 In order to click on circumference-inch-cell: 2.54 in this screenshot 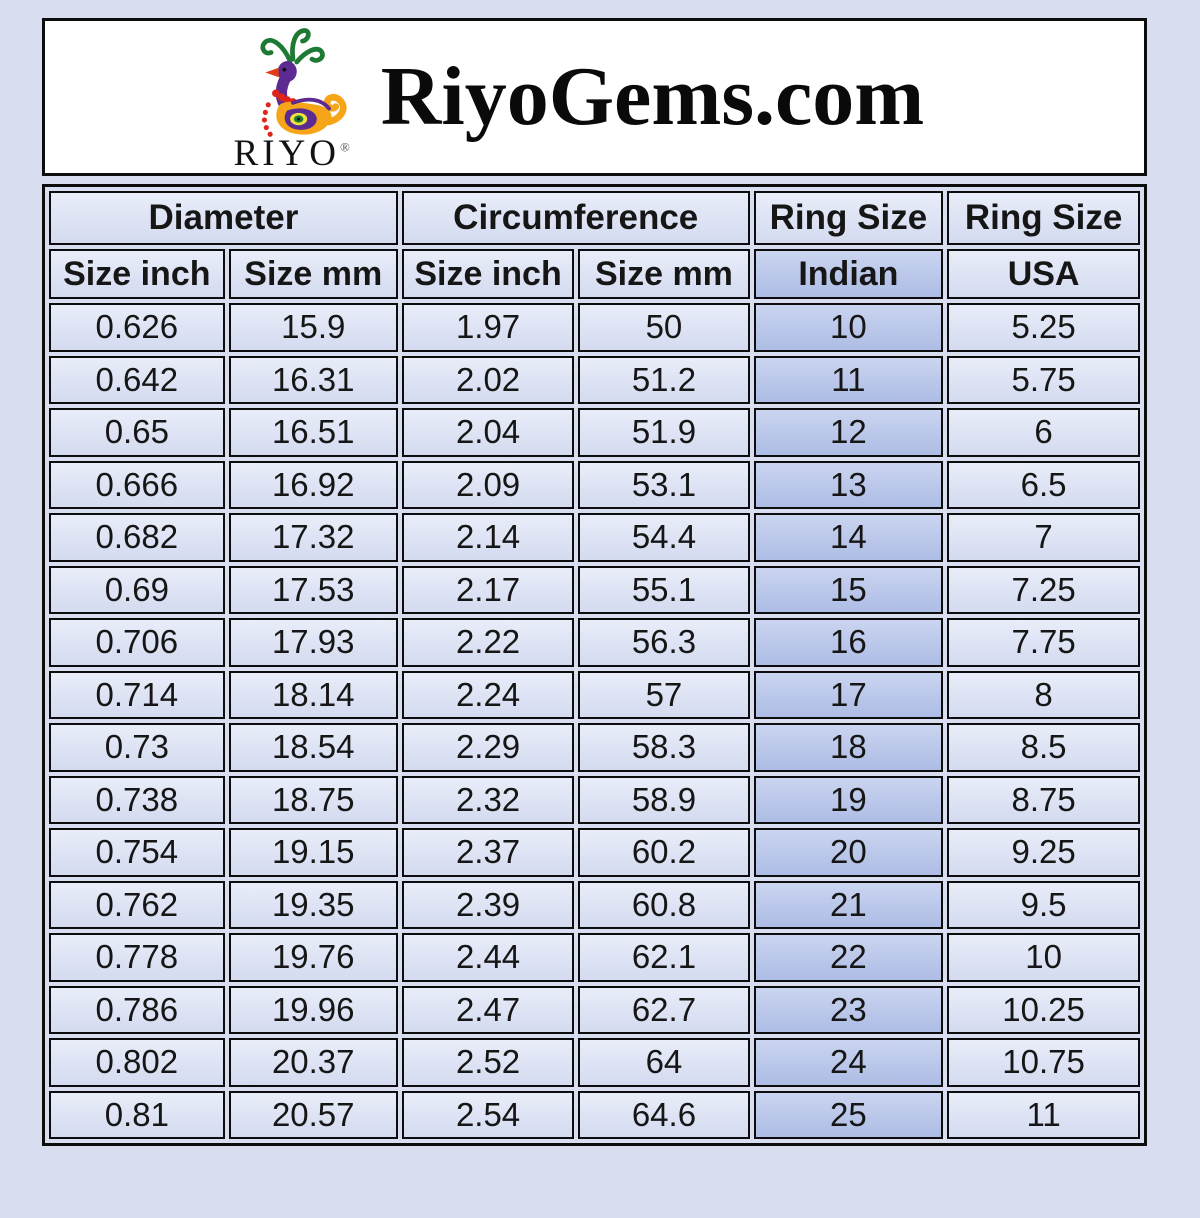, I will do `click(488, 1114)`.